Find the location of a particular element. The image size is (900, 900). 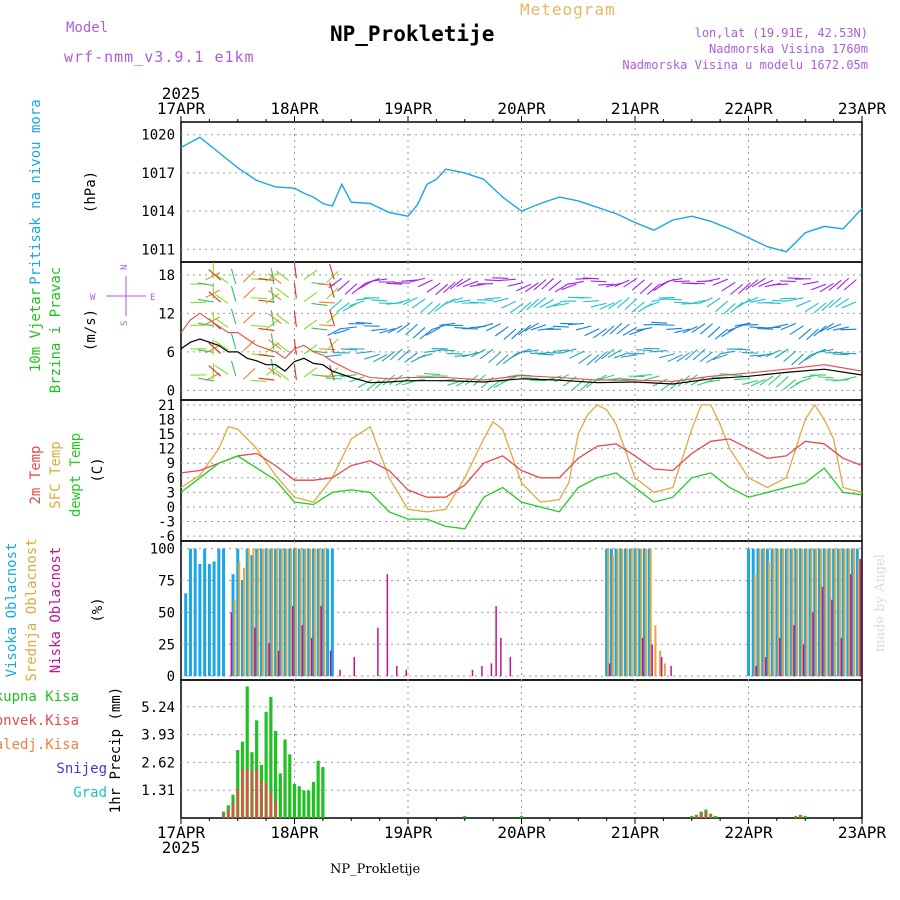

x-tick-bottom: 20APR is located at coordinates (521, 832).